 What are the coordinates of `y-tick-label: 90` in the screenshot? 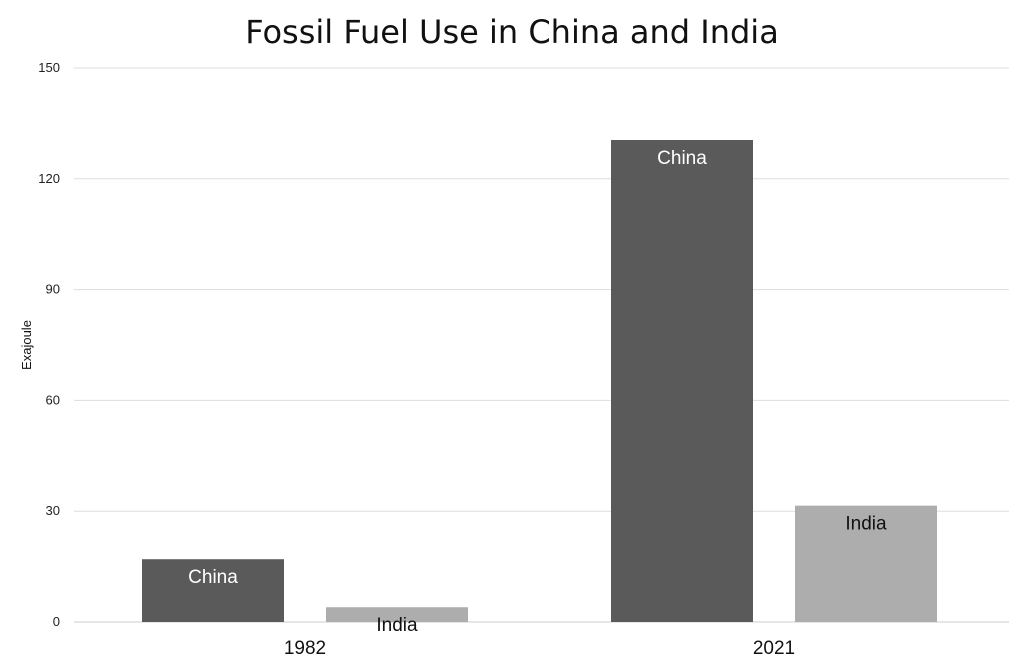 It's located at (53, 289).